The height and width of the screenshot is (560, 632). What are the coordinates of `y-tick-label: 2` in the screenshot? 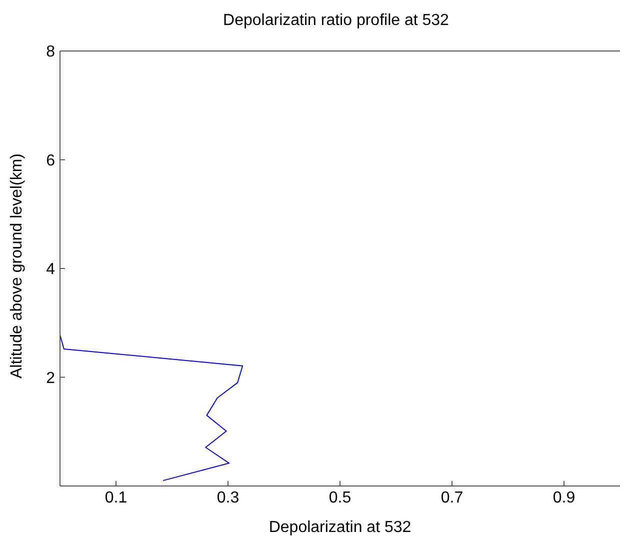 It's located at (51, 378).